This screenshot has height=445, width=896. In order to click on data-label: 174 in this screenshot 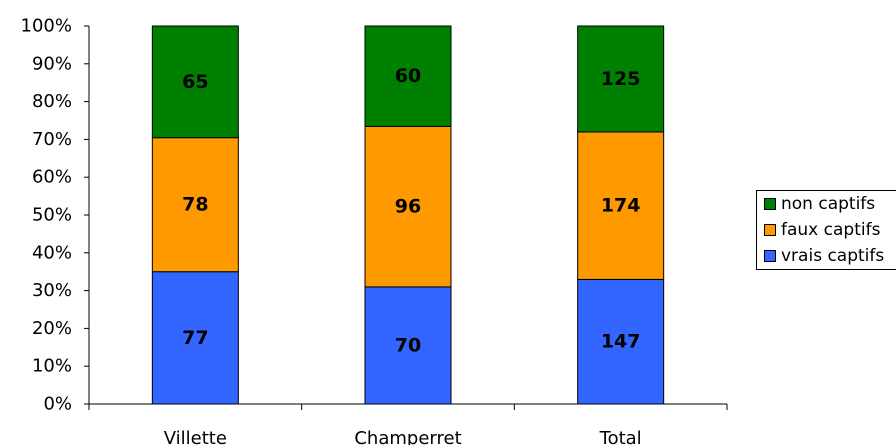, I will do `click(621, 206)`.